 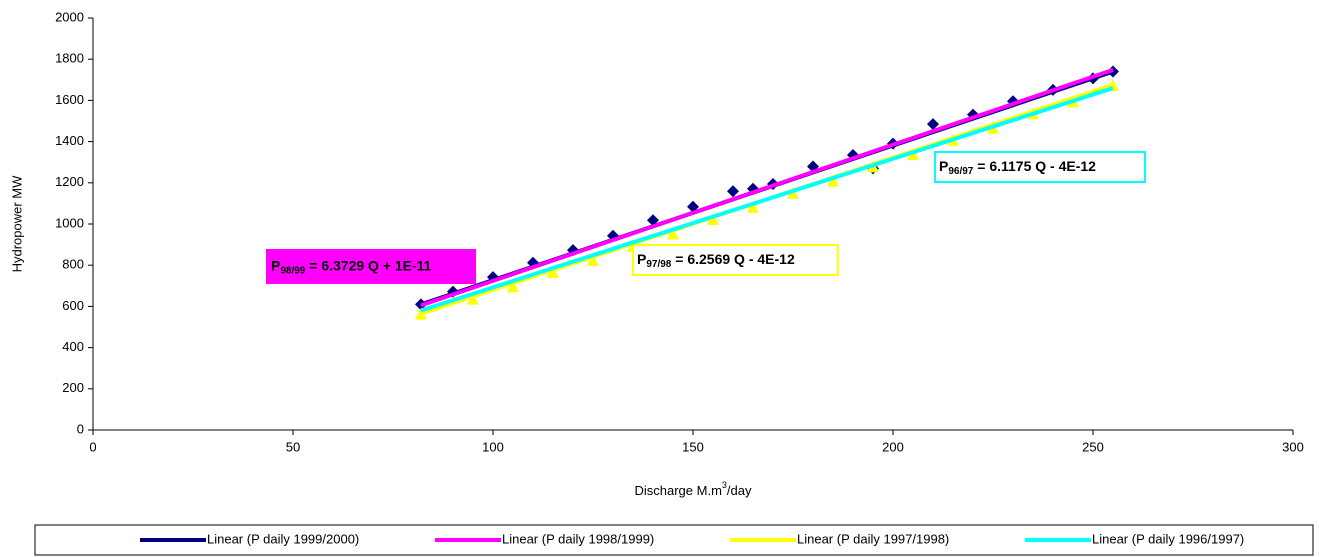 I want to click on legend-box, so click(x=674, y=540).